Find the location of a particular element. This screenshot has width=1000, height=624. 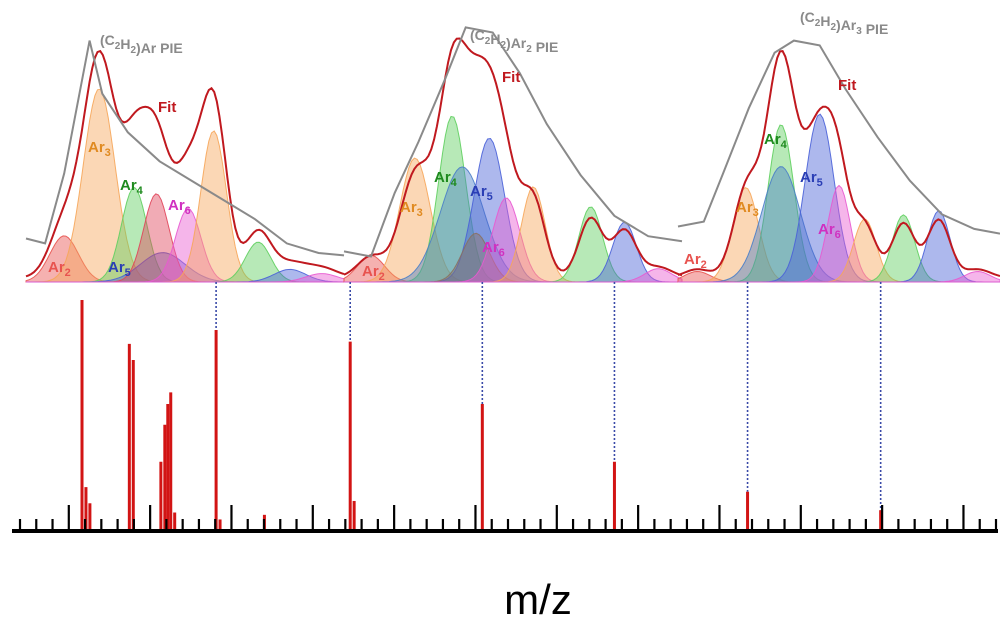

pie-panel: (C2H2)Ar PIE Fit Ar2 Ar3 Ar4 Ar5 Ar6 is located at coordinates (185, 157).